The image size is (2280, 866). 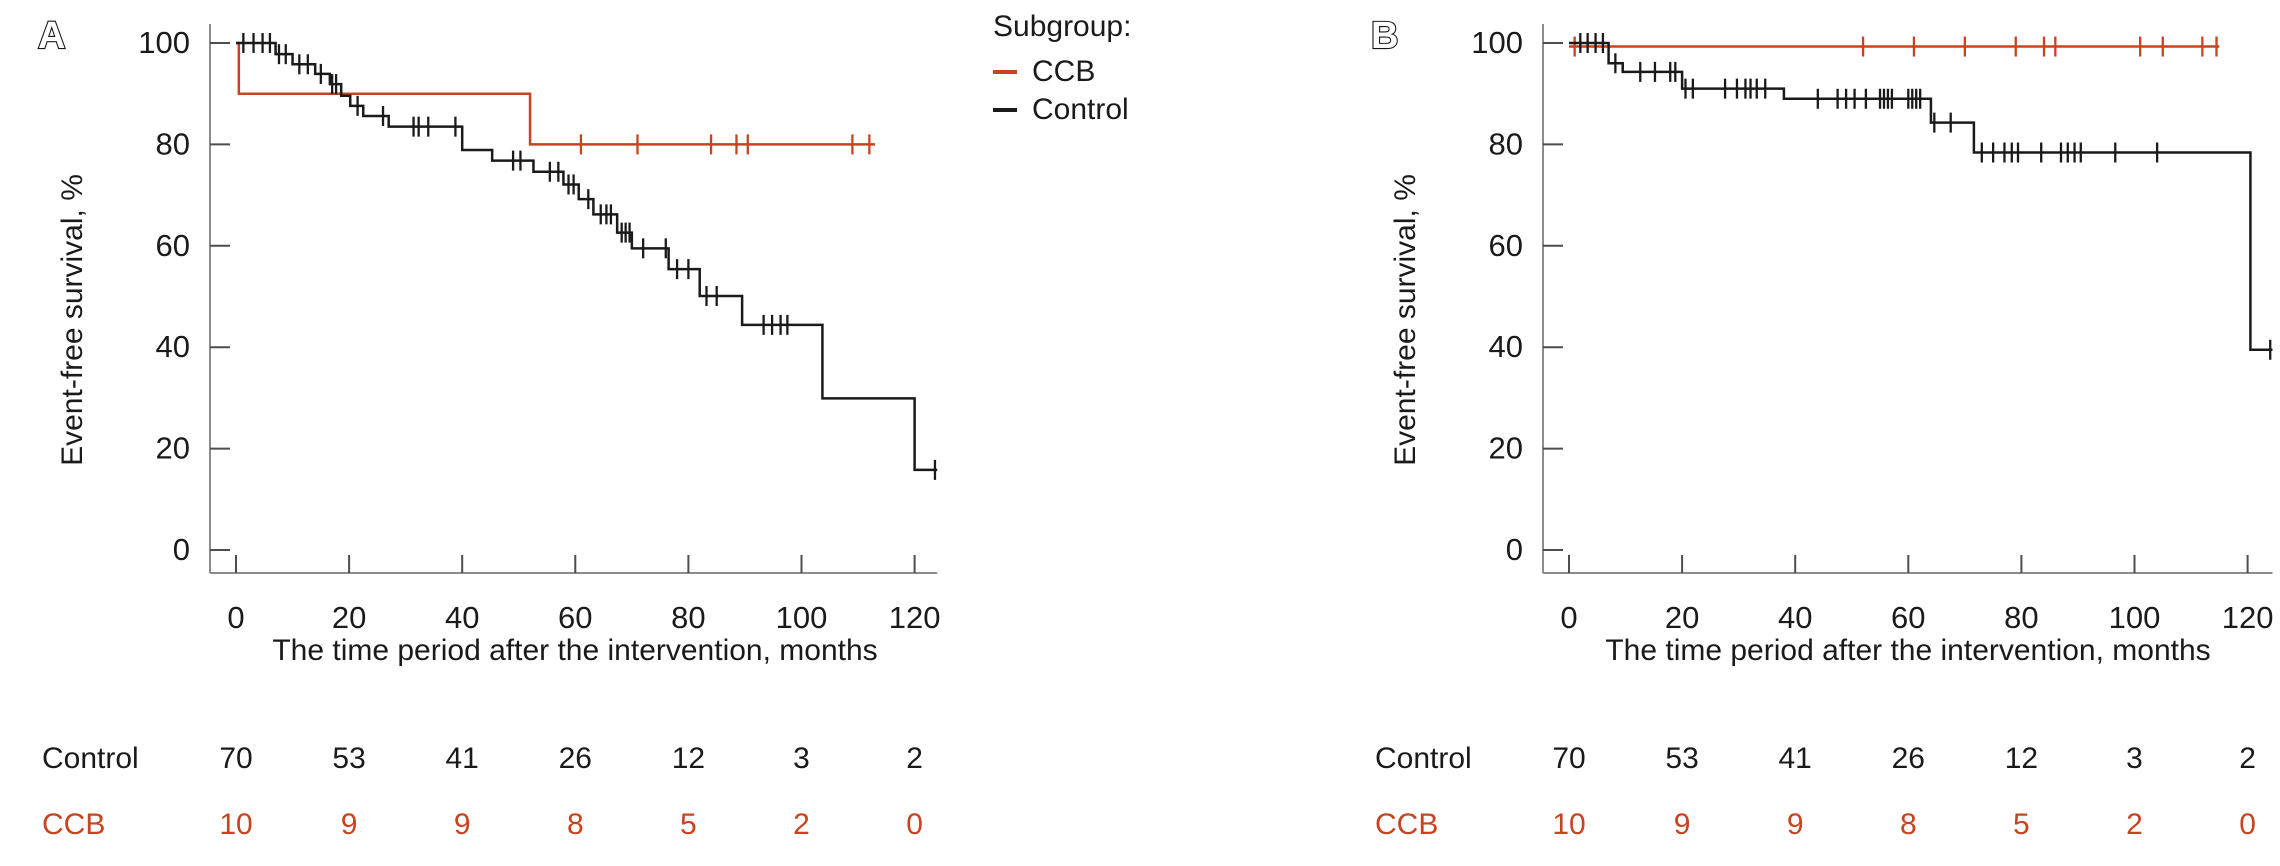 I want to click on panel-label-b: B, so click(x=1385, y=36).